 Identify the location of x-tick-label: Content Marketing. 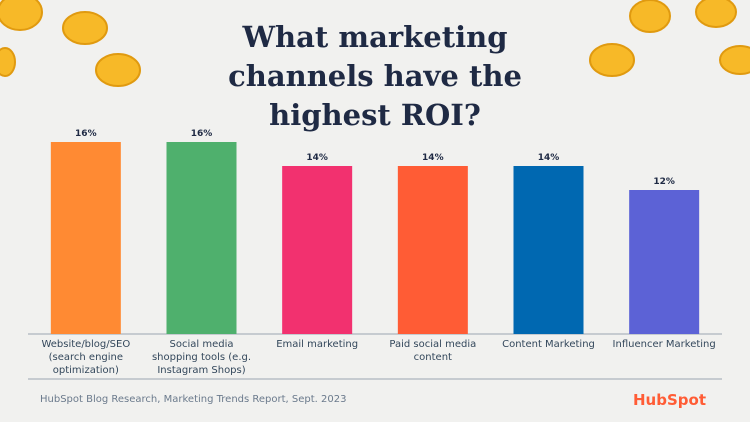
(548, 344).